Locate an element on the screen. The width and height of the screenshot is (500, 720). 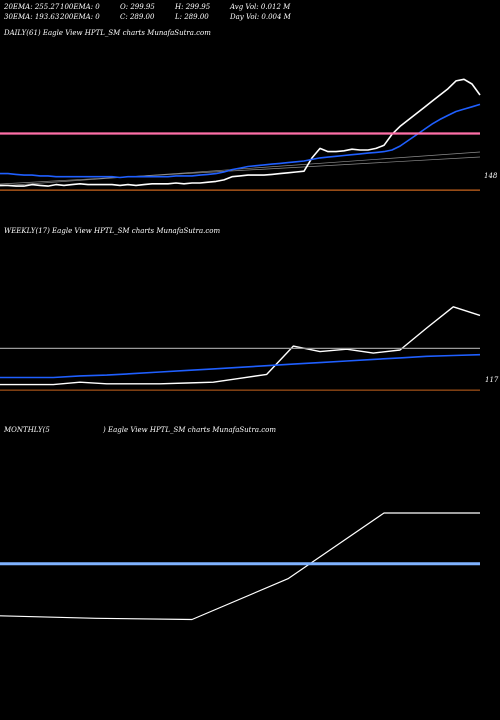
daily-ema-line is located at coordinates (240, 141).